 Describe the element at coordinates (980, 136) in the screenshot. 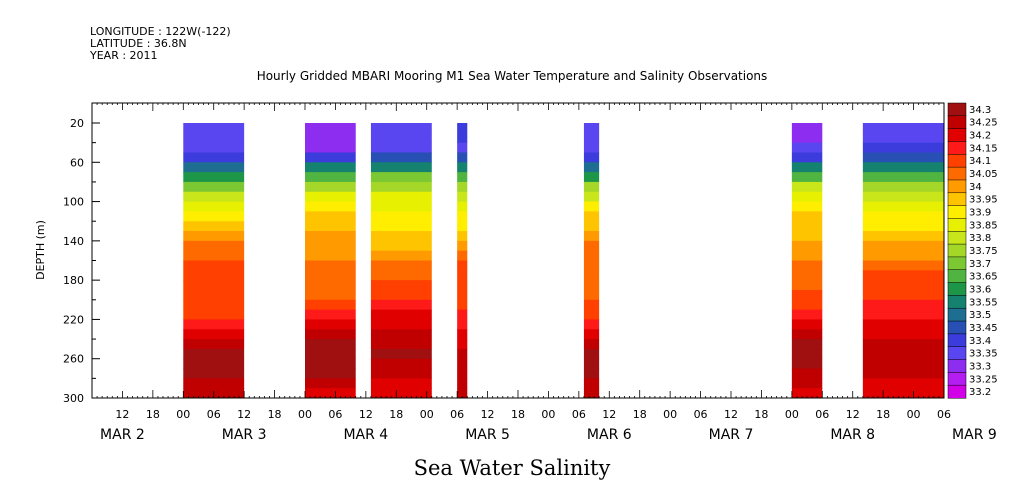

I see `colorbar-label: 34.2` at that location.